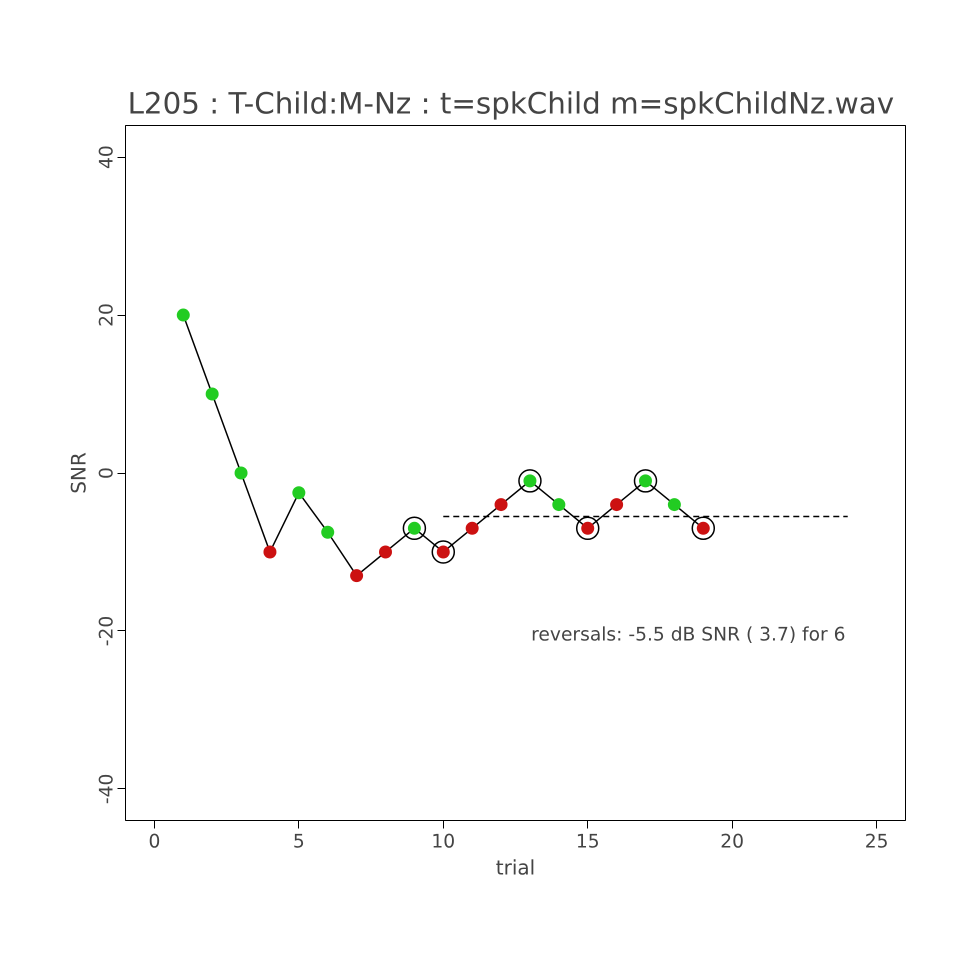  What do you see at coordinates (107, 157) in the screenshot?
I see `y-tick-label: 40` at bounding box center [107, 157].